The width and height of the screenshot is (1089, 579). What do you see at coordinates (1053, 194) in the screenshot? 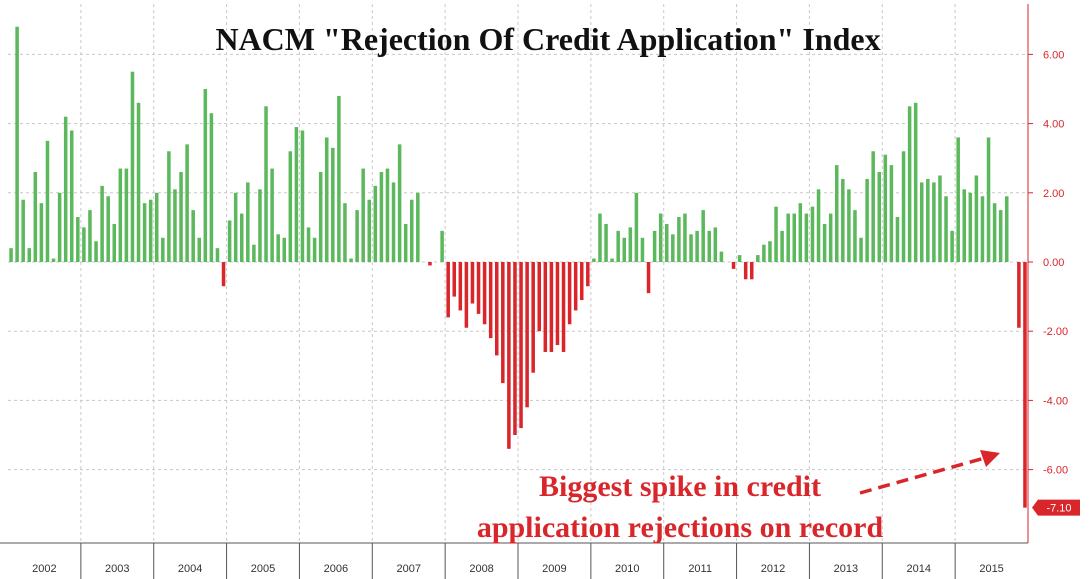
I see `y-tick-label: 2.00` at bounding box center [1053, 194].